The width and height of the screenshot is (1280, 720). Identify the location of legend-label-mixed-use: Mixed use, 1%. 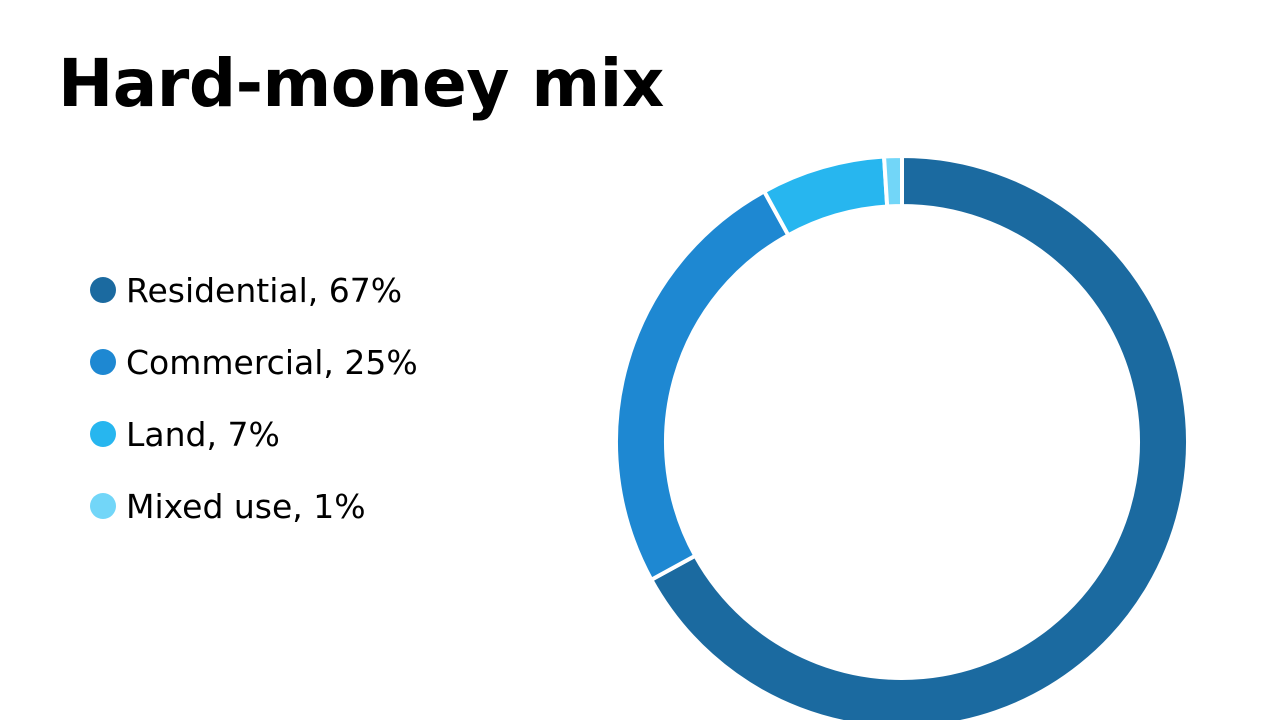
(246, 506).